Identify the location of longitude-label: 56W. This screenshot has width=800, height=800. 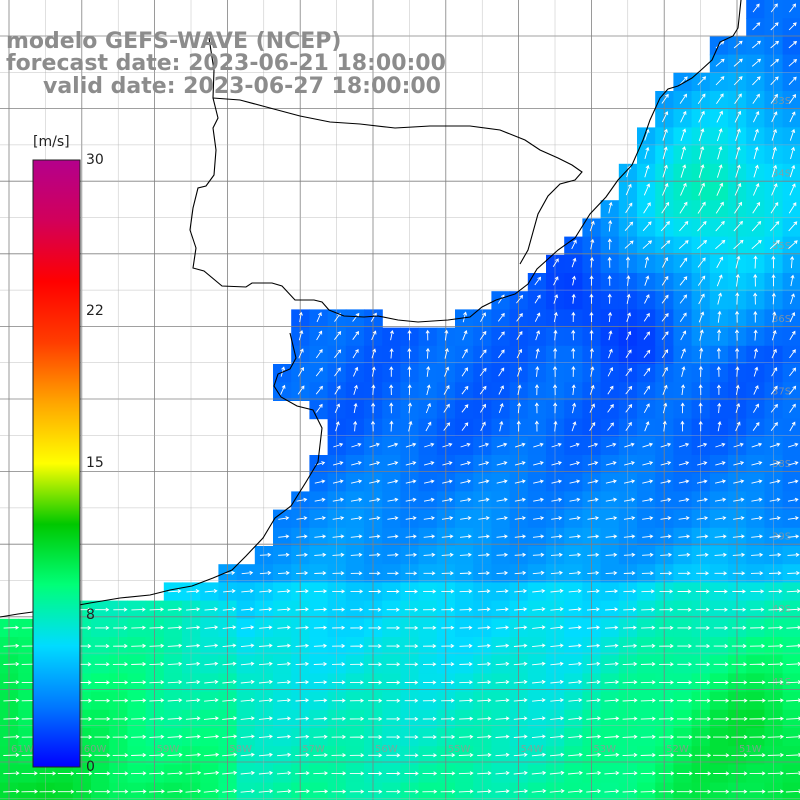
(386, 749).